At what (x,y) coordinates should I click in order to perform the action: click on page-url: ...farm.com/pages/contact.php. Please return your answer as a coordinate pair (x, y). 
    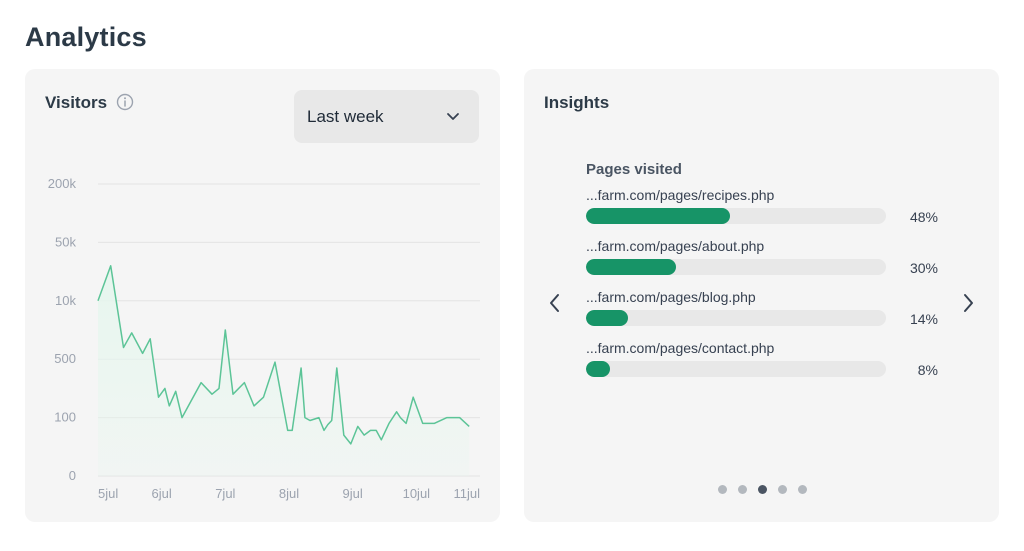
    Looking at the image, I should click on (680, 348).